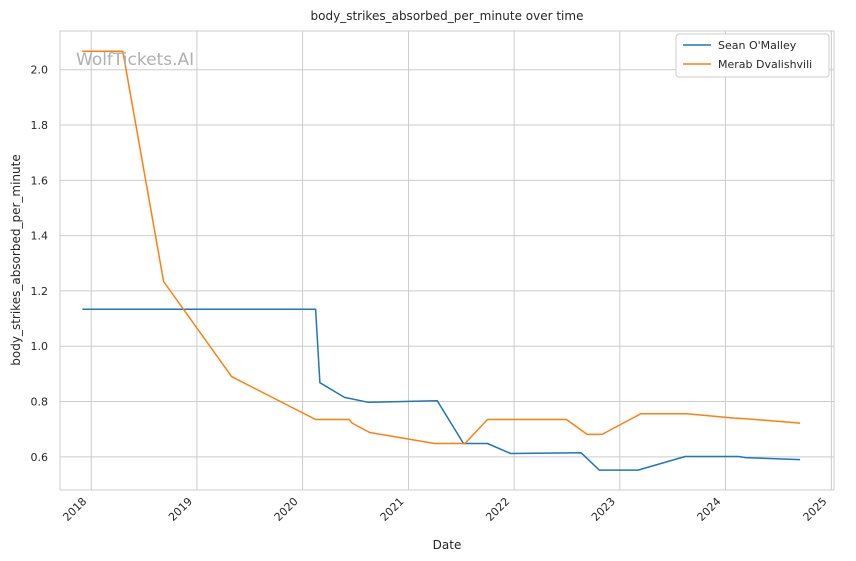  I want to click on x-tick-label: 2023, so click(603, 509).